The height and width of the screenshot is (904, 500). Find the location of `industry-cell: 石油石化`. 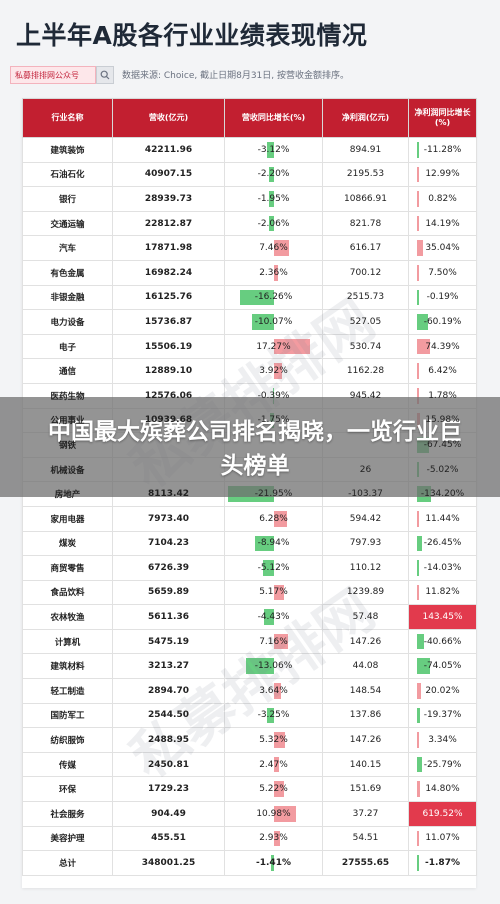

industry-cell: 石油石化 is located at coordinates (67, 174).